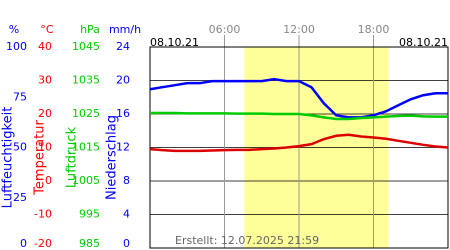  What do you see at coordinates (43, 214) in the screenshot?
I see `y-tick-label: -10` at bounding box center [43, 214].